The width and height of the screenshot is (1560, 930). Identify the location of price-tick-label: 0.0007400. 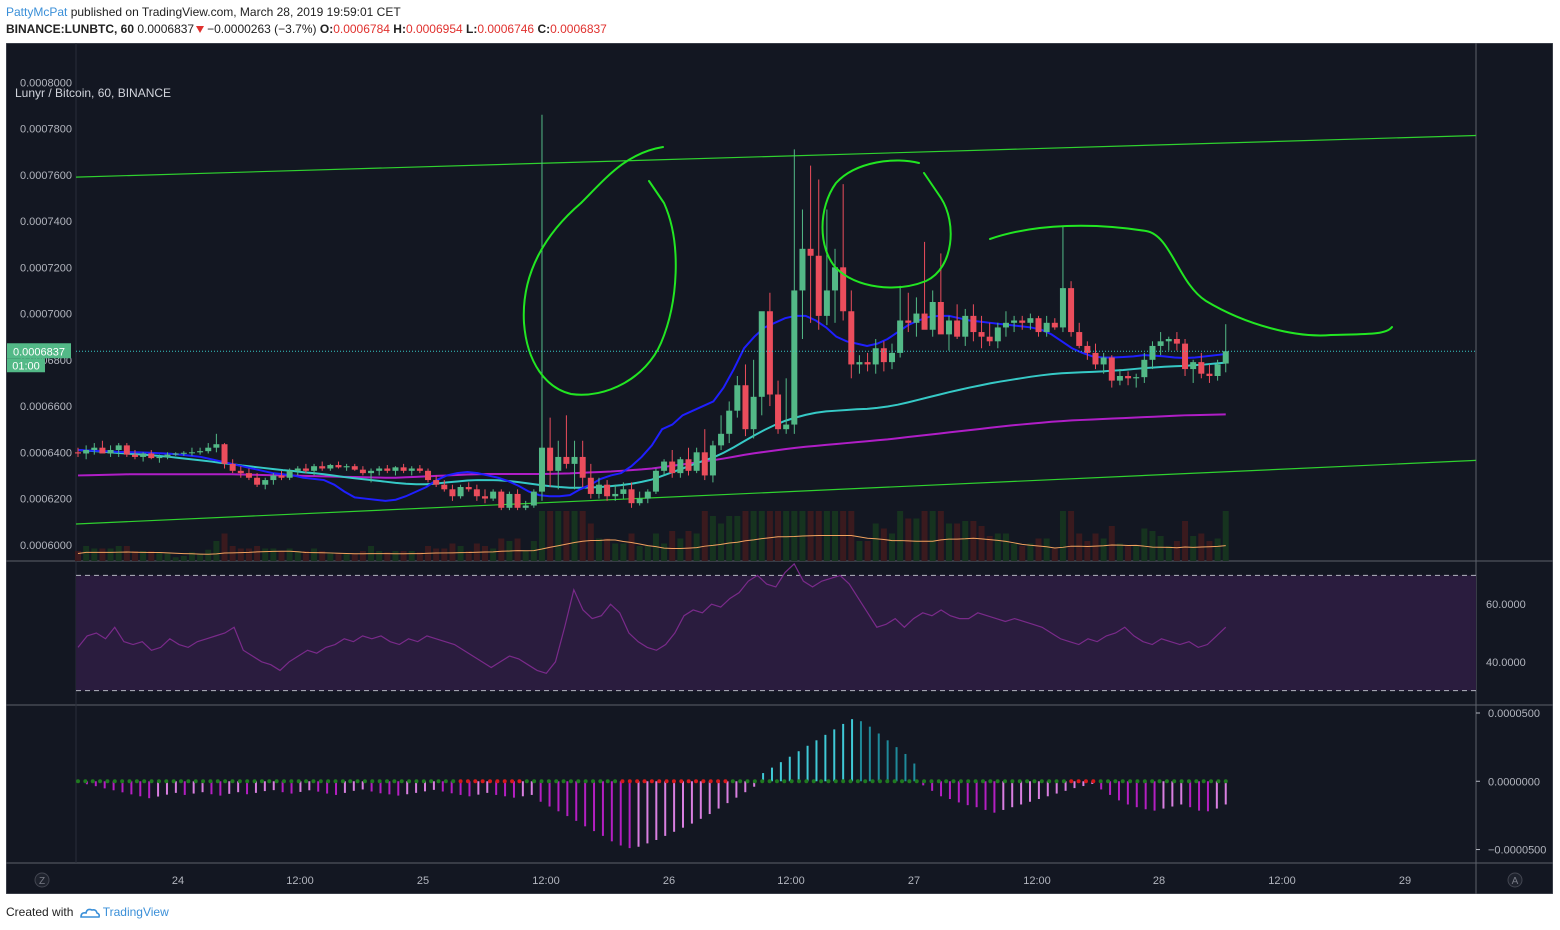
(46, 222).